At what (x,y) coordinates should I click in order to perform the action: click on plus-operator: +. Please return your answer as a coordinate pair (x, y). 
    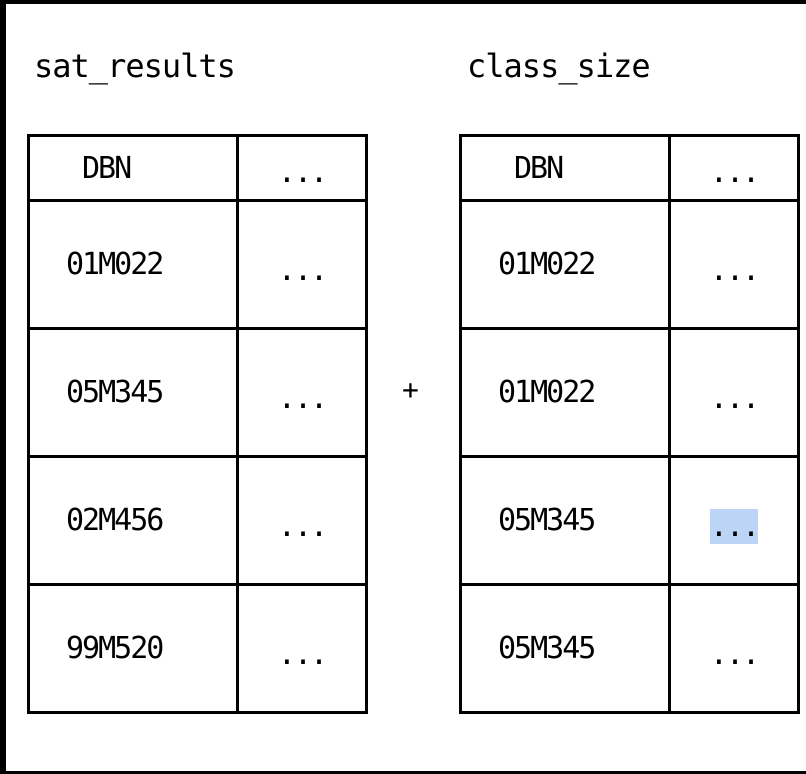
    Looking at the image, I should click on (410, 389).